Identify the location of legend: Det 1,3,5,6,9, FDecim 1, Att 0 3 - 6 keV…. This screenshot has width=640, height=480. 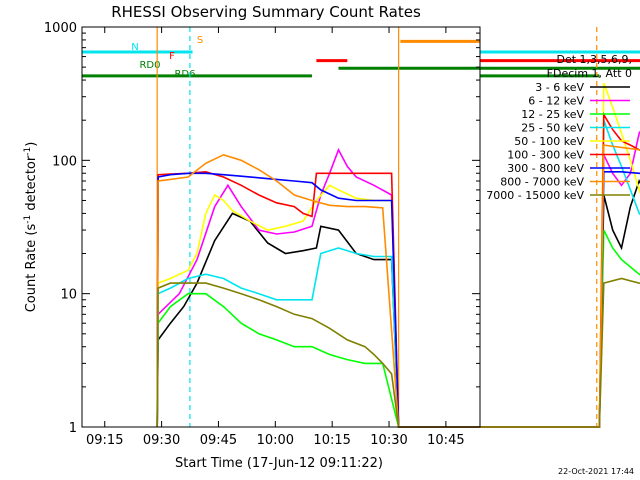
(559, 127).